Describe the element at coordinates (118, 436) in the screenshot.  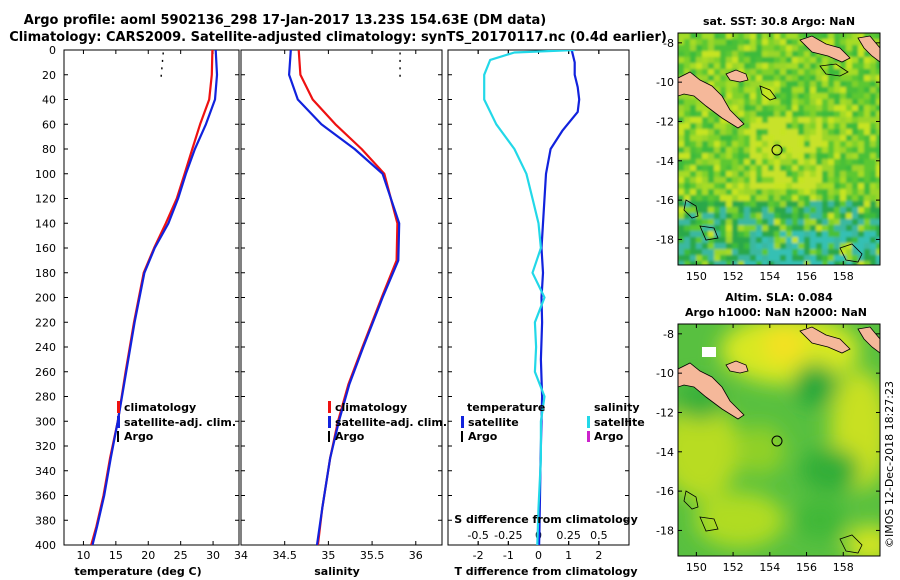
I see `legend-swatch-argo` at that location.